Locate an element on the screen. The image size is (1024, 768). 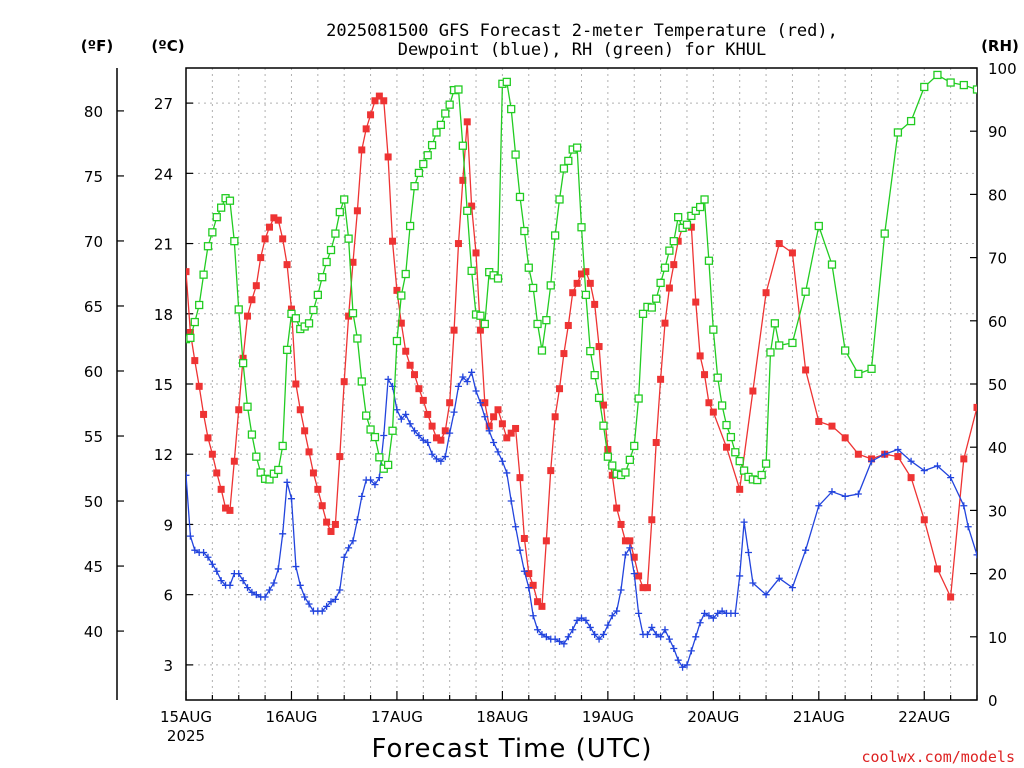
rh-tick-label: 60 is located at coordinates (997, 322).